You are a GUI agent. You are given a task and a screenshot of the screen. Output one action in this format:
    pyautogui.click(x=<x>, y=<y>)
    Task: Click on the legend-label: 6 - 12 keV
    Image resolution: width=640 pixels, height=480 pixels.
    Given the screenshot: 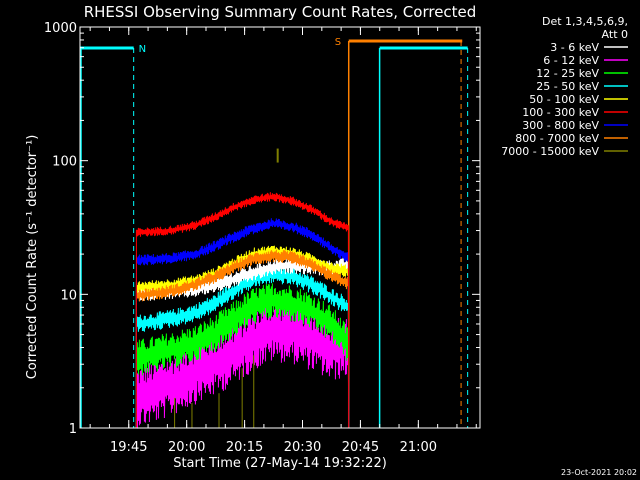 What is the action you would take?
    pyautogui.click(x=571, y=60)
    